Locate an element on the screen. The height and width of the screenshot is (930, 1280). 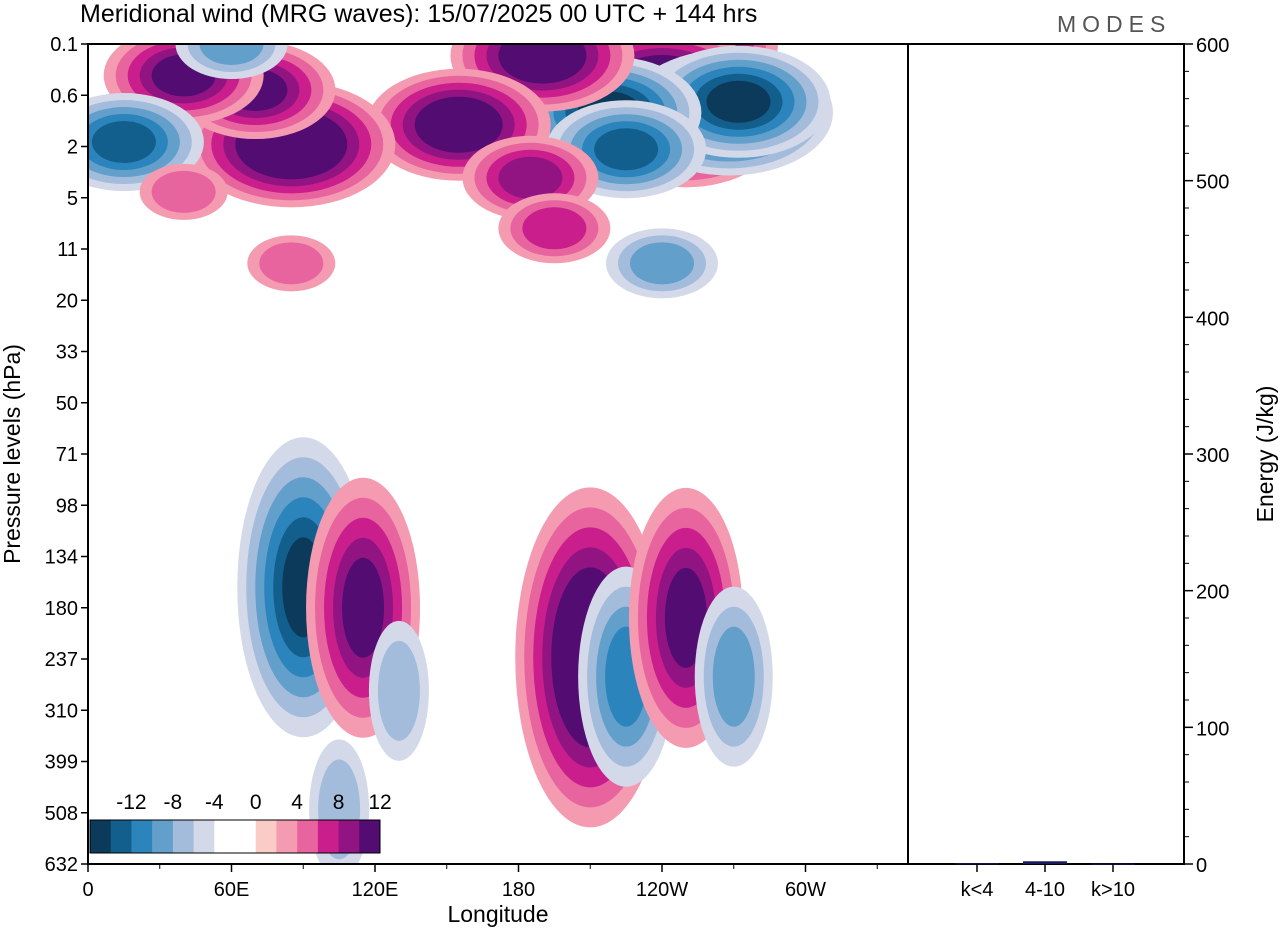
x-tick-label: 120E is located at coordinates (375, 890).